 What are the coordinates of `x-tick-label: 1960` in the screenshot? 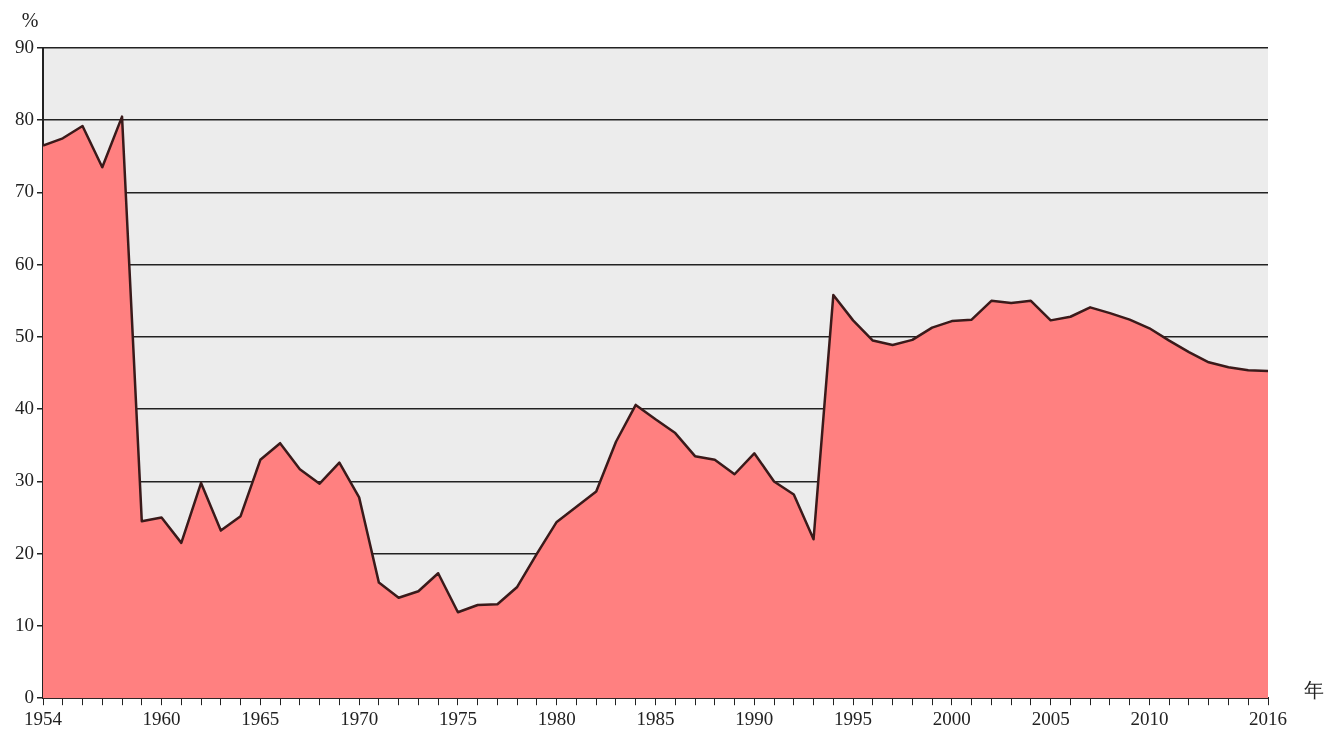 It's located at (161, 718).